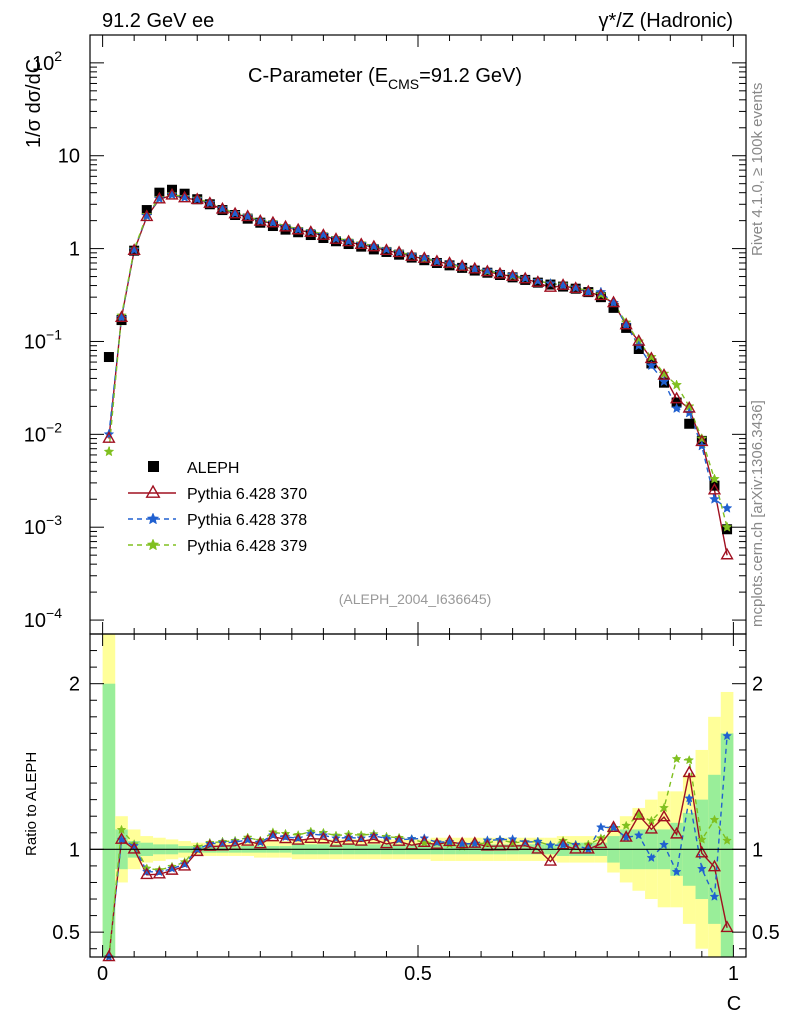 The image size is (786, 1024). I want to click on legend-marker-star, so click(153, 544).